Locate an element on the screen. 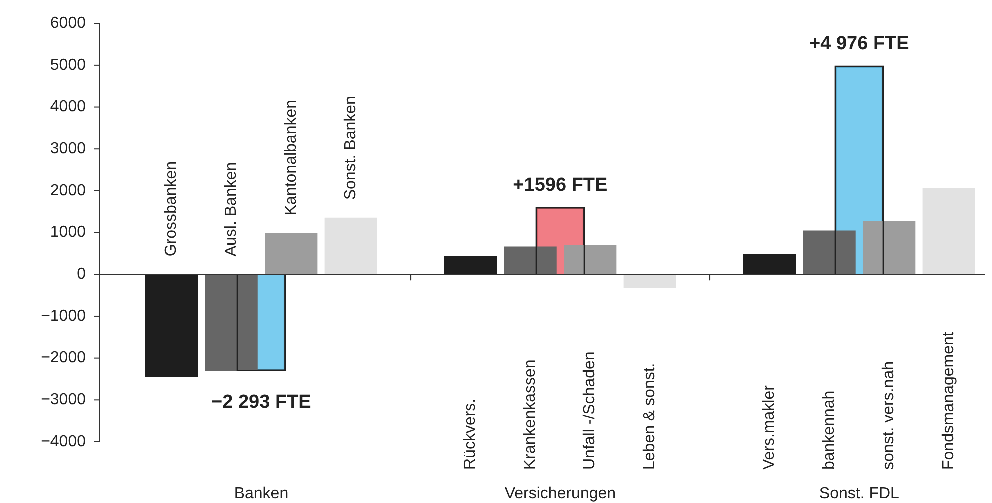 This screenshot has width=992, height=503. y-tick-label: −2000 is located at coordinates (63, 358).